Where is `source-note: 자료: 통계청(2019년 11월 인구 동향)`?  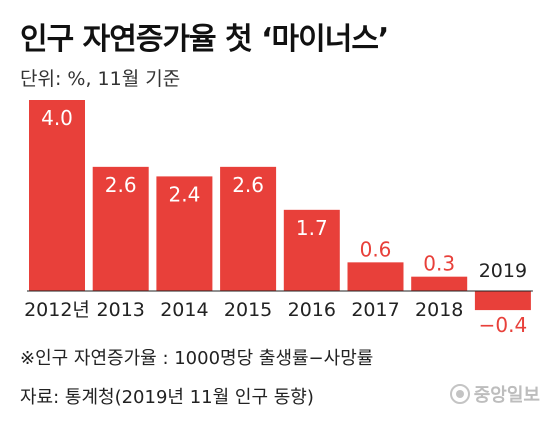
source-note: 자료: 통계청(2019년 11월 인구 동향) is located at coordinates (167, 397).